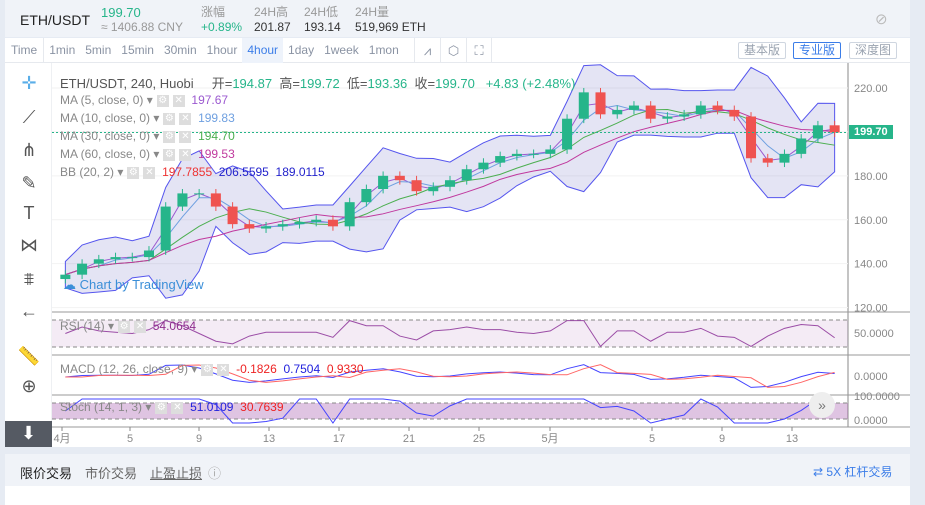  What do you see at coordinates (222, 27) in the screenshot?
I see `change-value: +0.89%` at bounding box center [222, 27].